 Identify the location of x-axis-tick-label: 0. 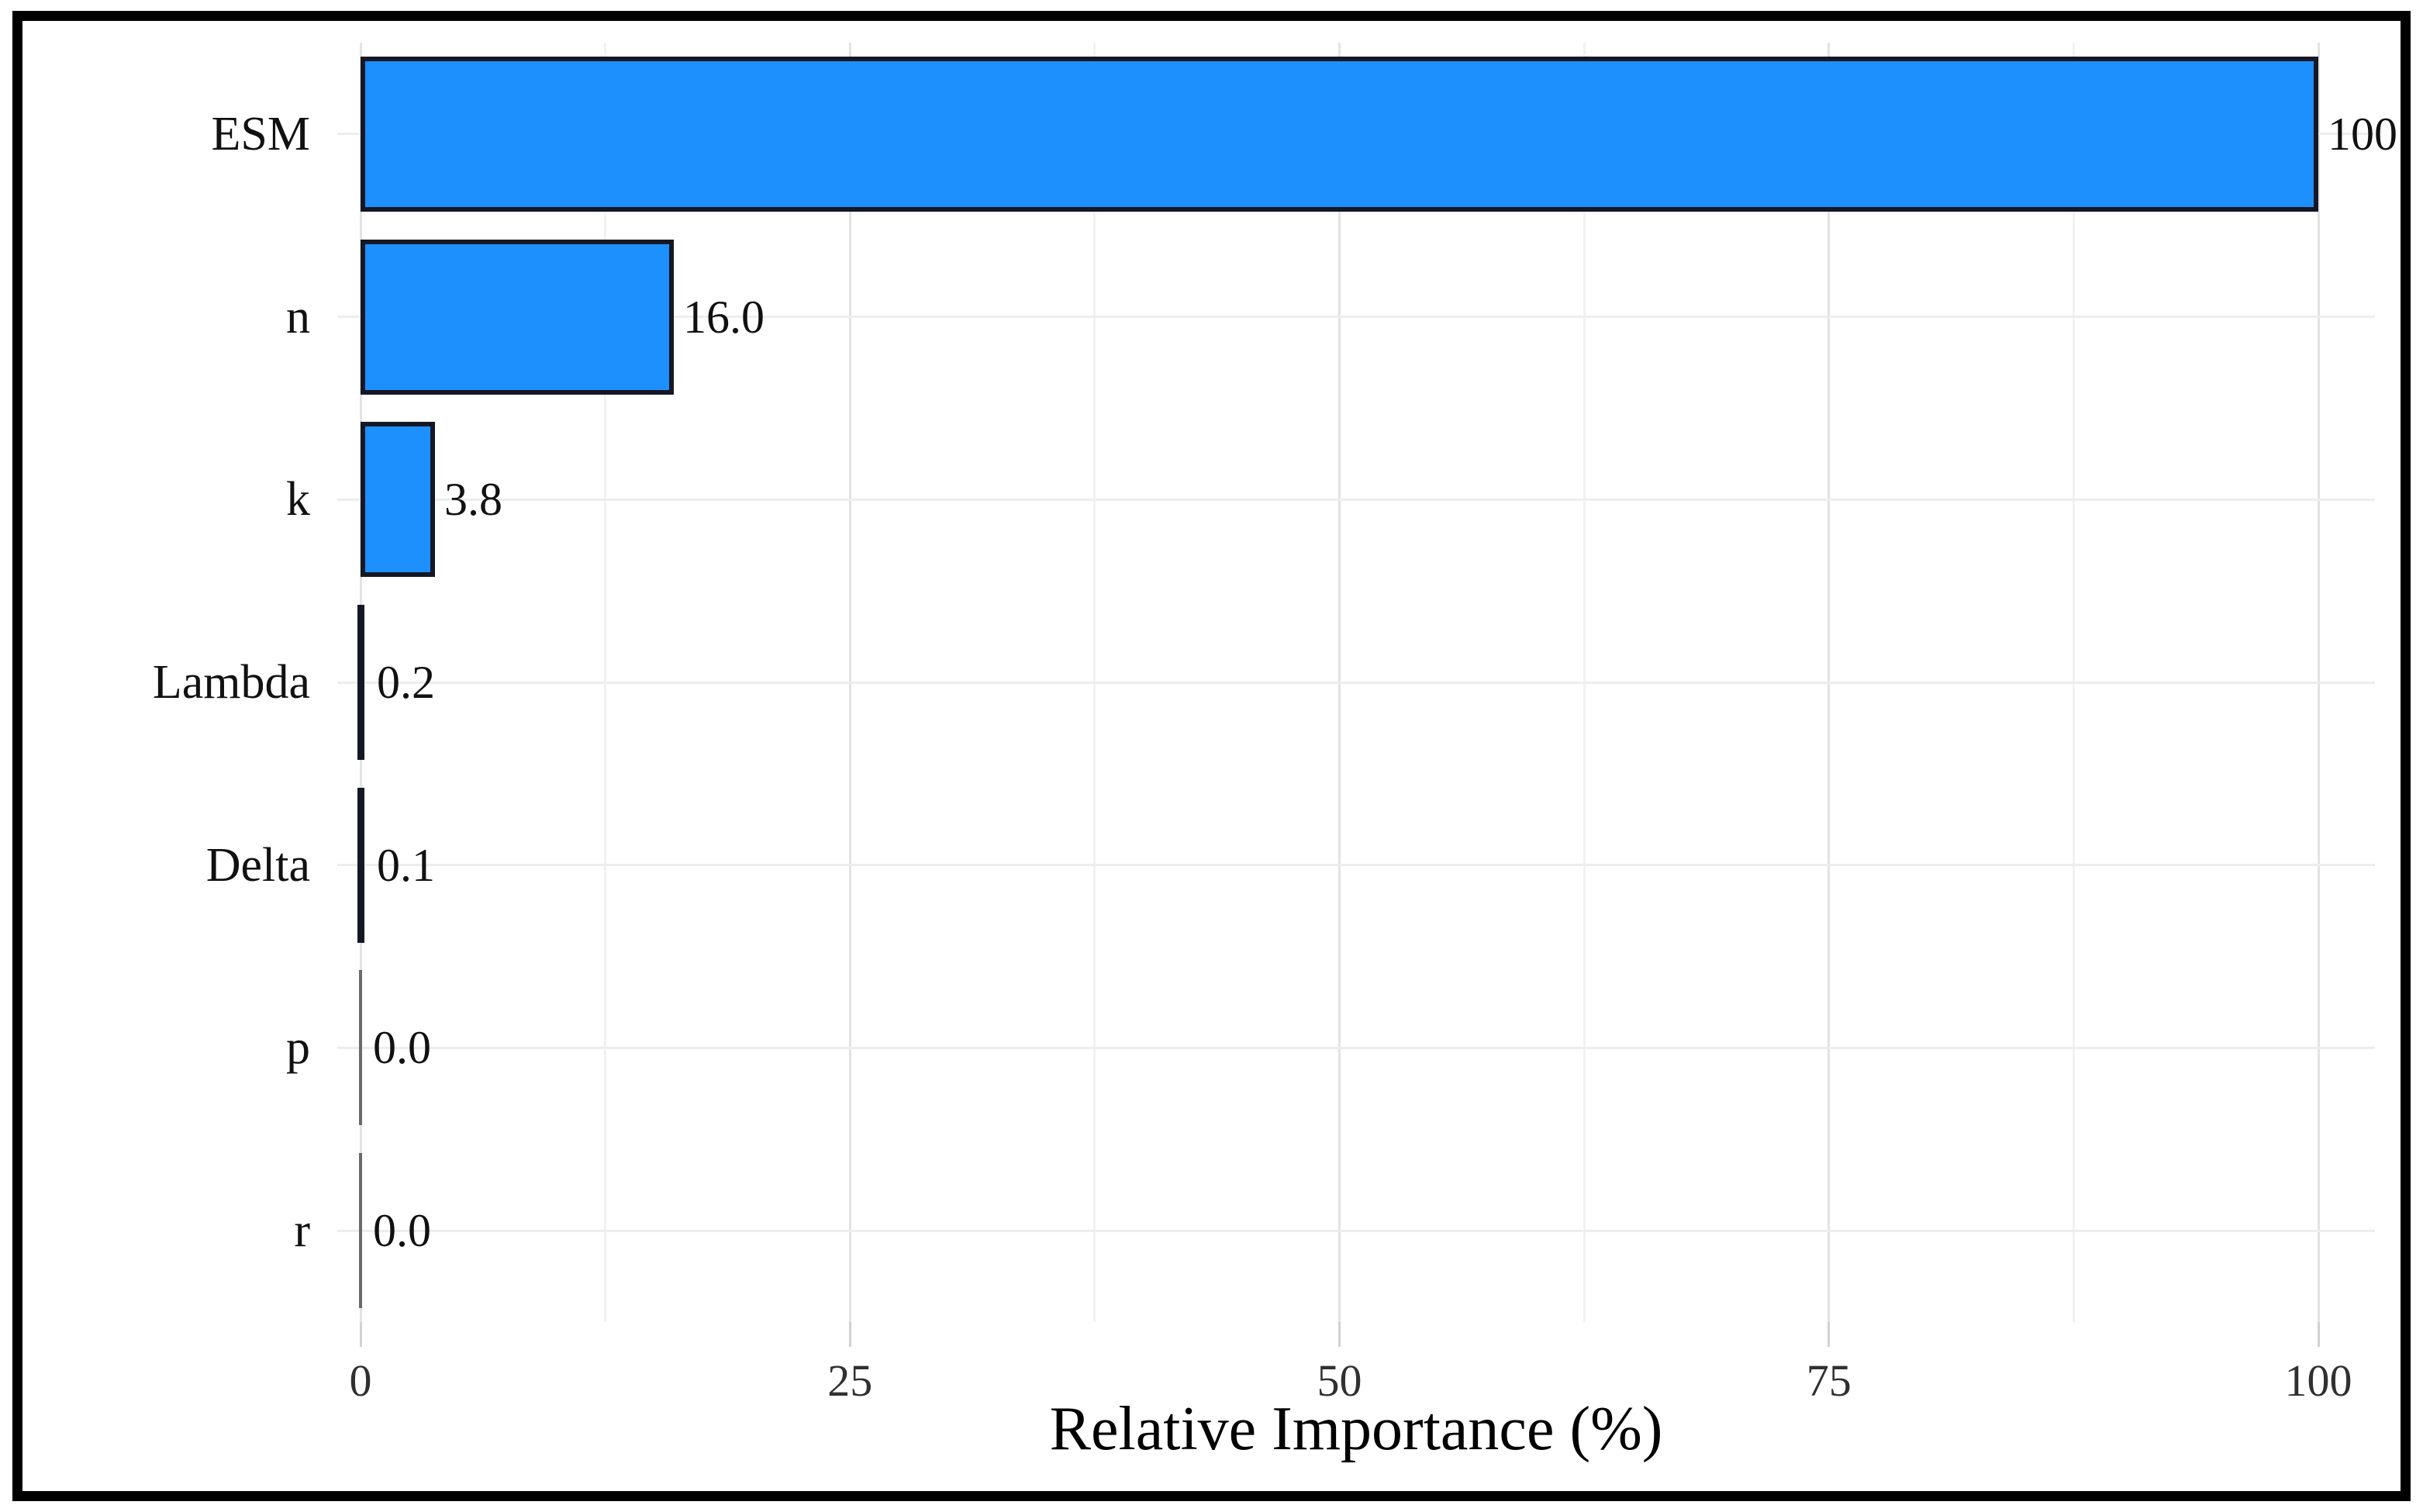
(360, 1380).